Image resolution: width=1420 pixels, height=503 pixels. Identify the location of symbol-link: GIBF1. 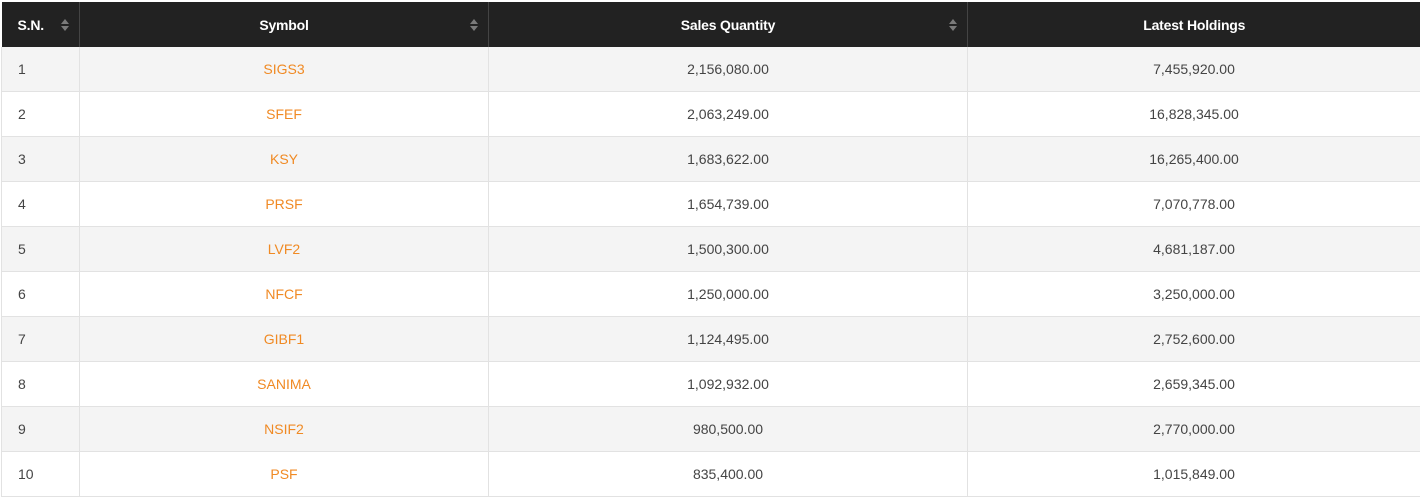
(284, 339).